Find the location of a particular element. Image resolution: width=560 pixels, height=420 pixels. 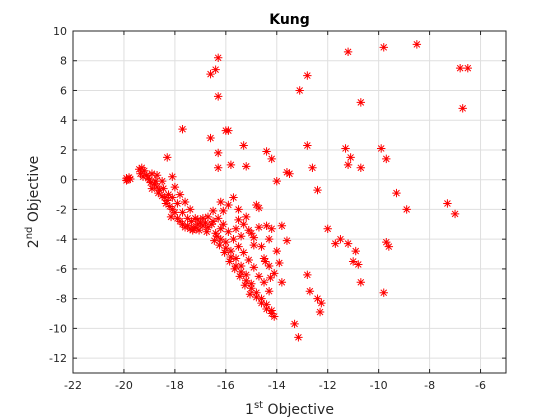

y-tick-label: 10 is located at coordinates (60, 31).